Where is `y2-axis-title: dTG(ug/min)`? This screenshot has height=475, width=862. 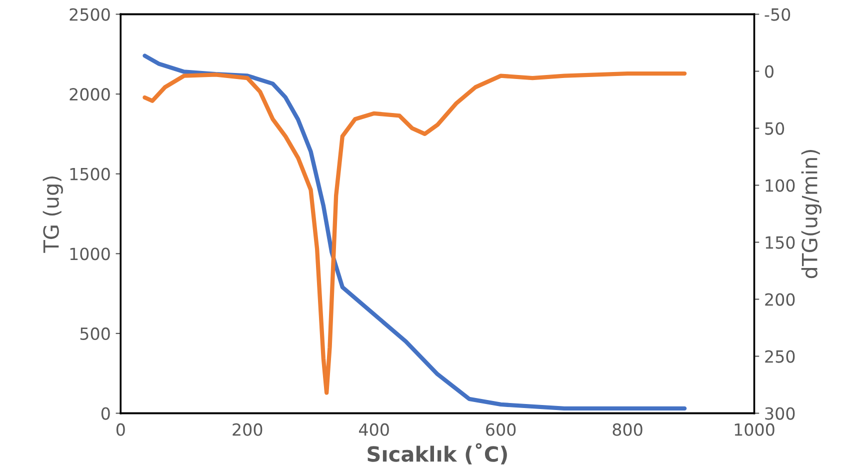
y2-axis-title: dTG(ug/min) is located at coordinates (811, 214).